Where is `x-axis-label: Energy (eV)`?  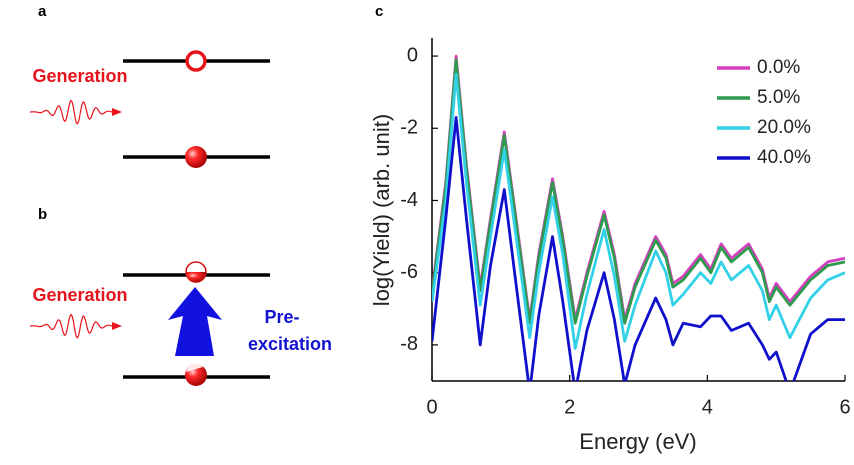
x-axis-label: Energy (eV) is located at coordinates (637, 441).